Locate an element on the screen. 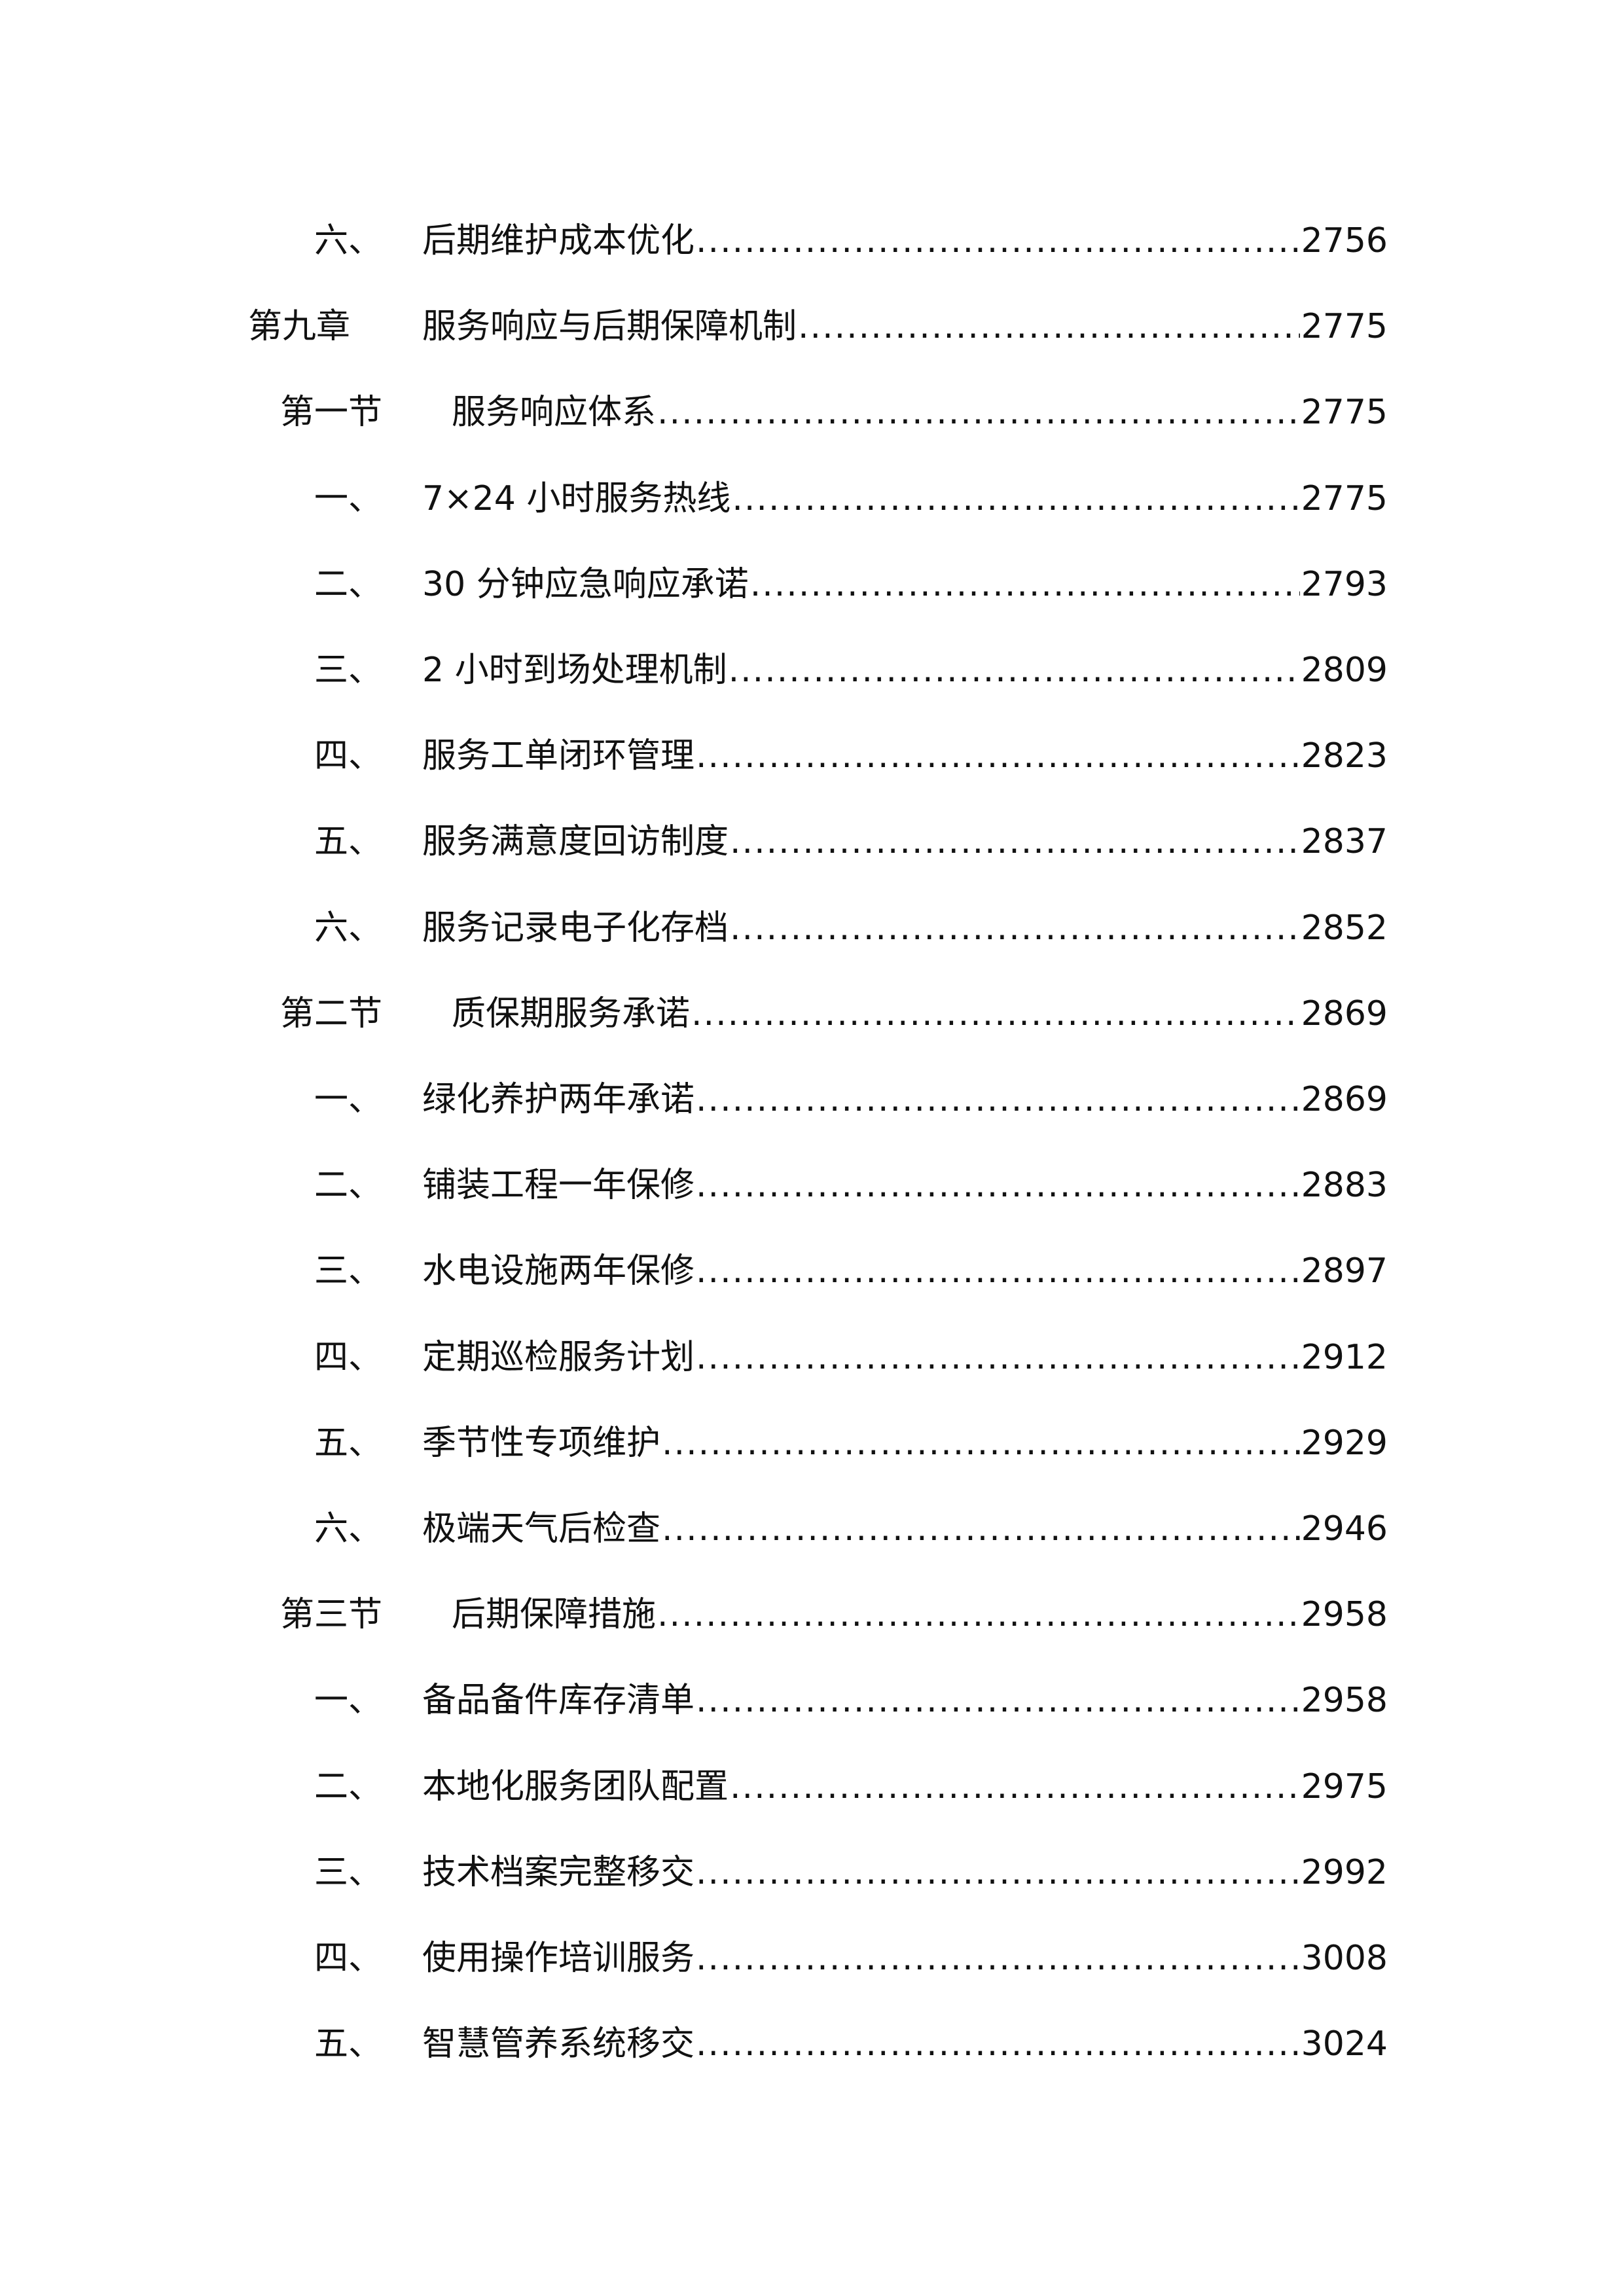 This screenshot has width=1624, height=2296. toc-entry-title: 2 小时到场处理机制 is located at coordinates (574, 670).